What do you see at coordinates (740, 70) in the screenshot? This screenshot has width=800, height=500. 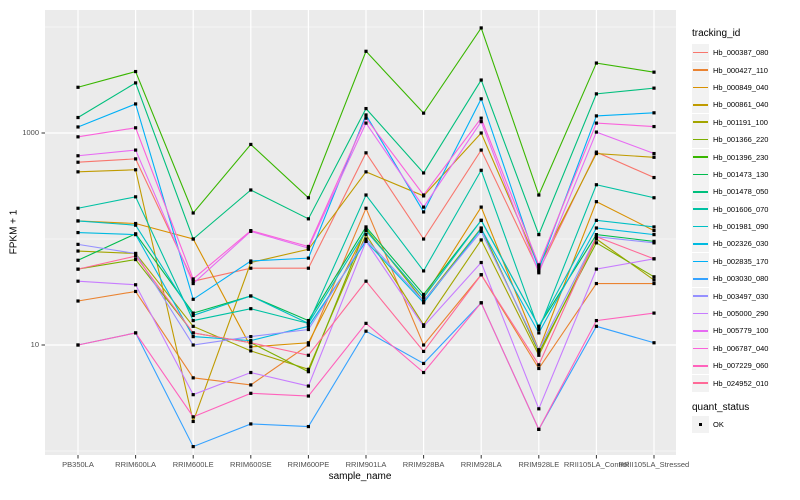 I see `legend-label: Hb_000427_110` at bounding box center [740, 70].